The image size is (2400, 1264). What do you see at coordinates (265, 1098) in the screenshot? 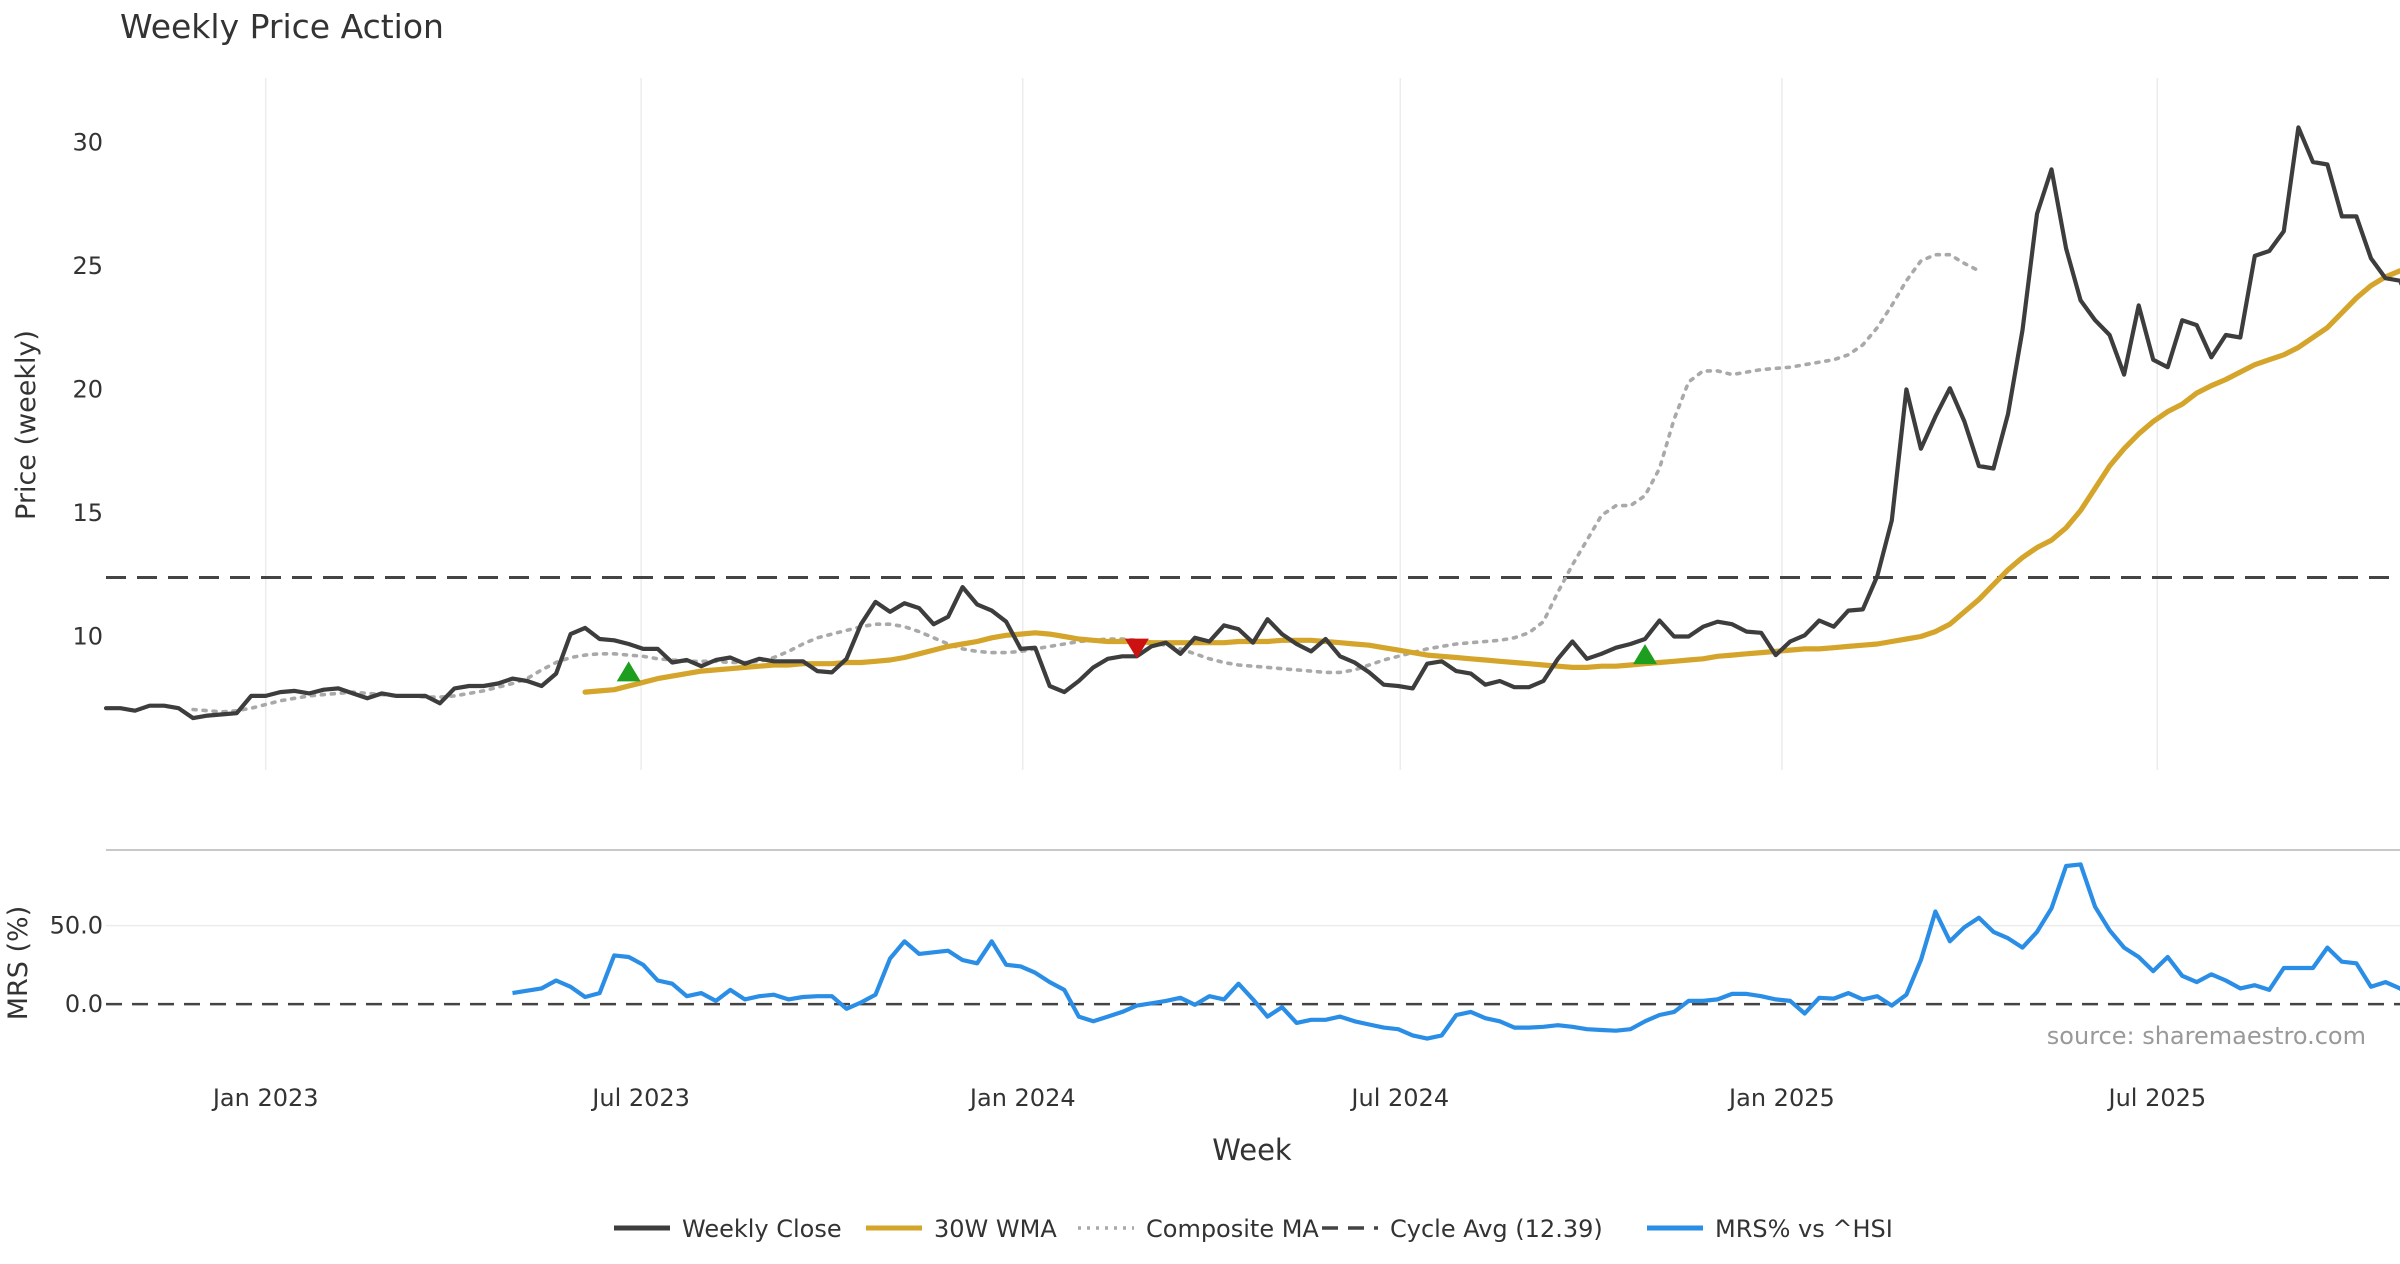
I see `x-tick-label: Jan 2023` at bounding box center [265, 1098].